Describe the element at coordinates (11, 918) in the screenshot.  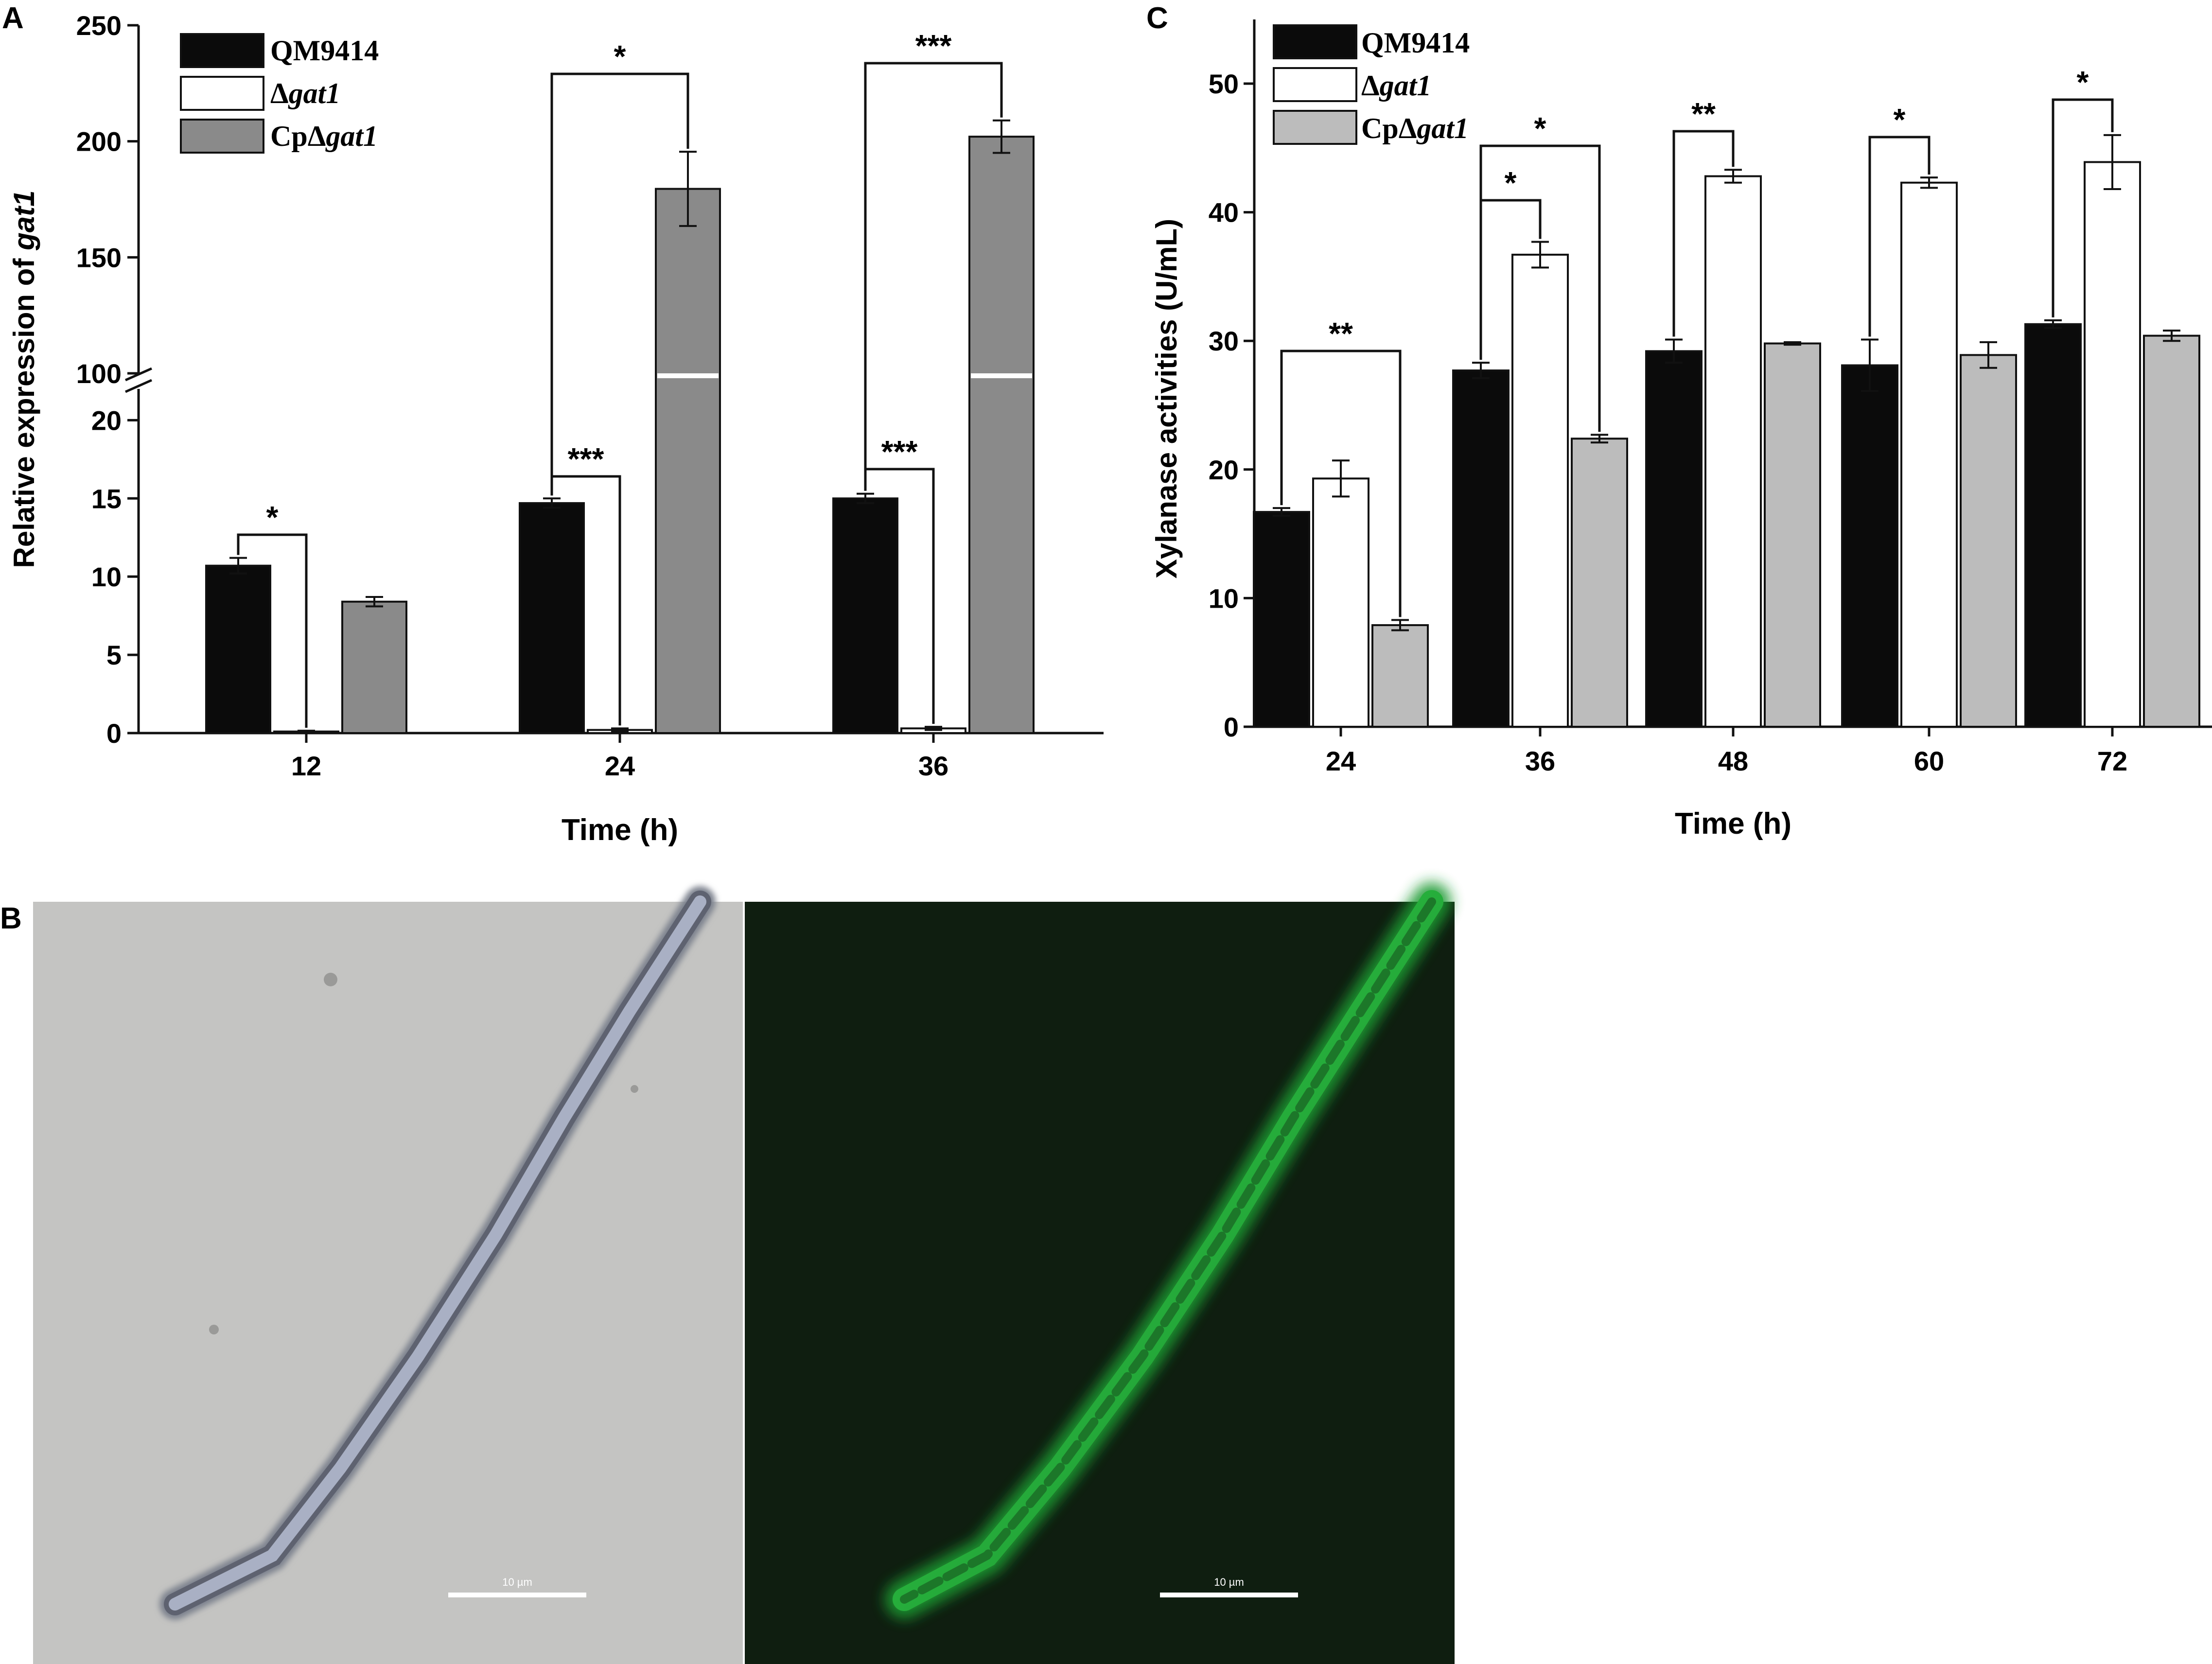
I see `panel-b-letter: B` at that location.